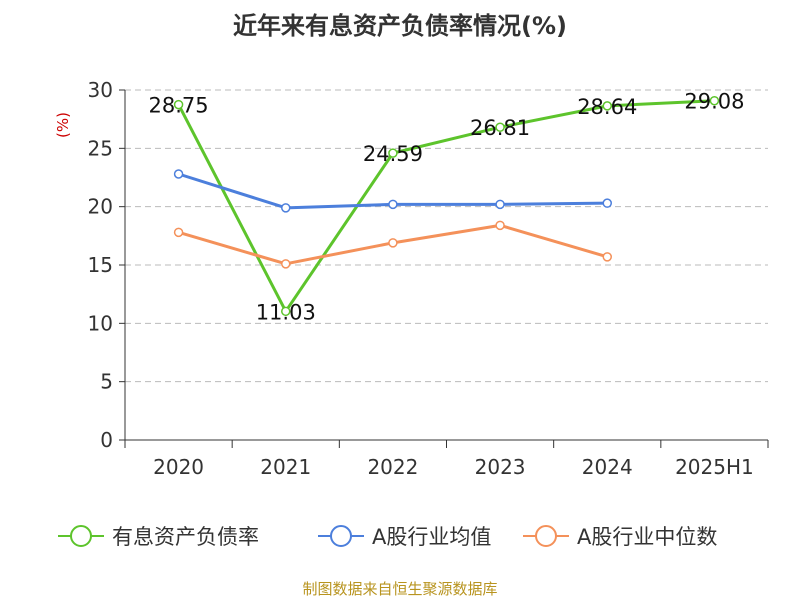 The image size is (800, 600). I want to click on y-tick-labels: 0 5 10 15 20 25 30, so click(100, 265).